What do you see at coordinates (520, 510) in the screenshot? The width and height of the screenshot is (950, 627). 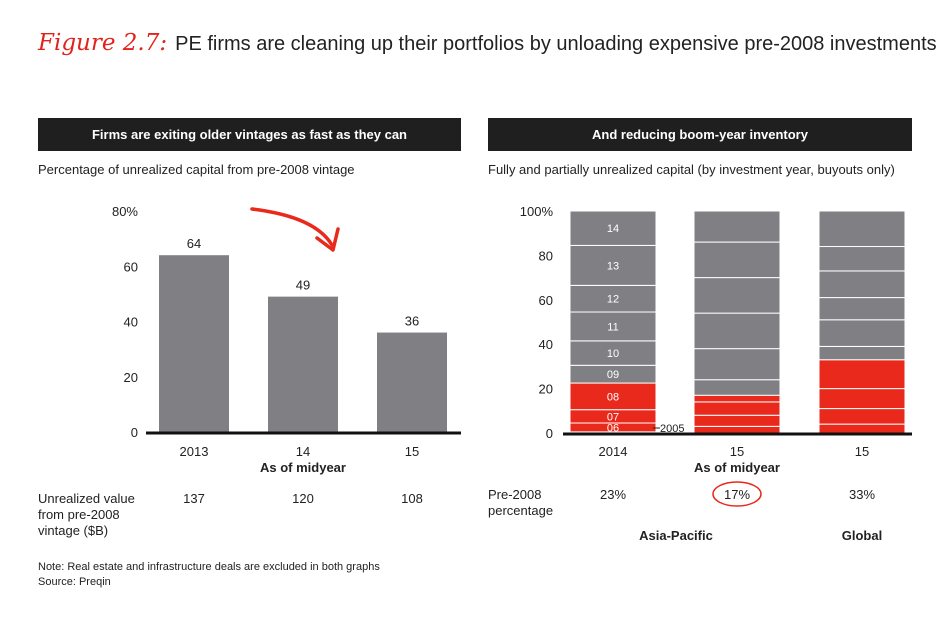 I see `right-table-row-label: percentage` at bounding box center [520, 510].